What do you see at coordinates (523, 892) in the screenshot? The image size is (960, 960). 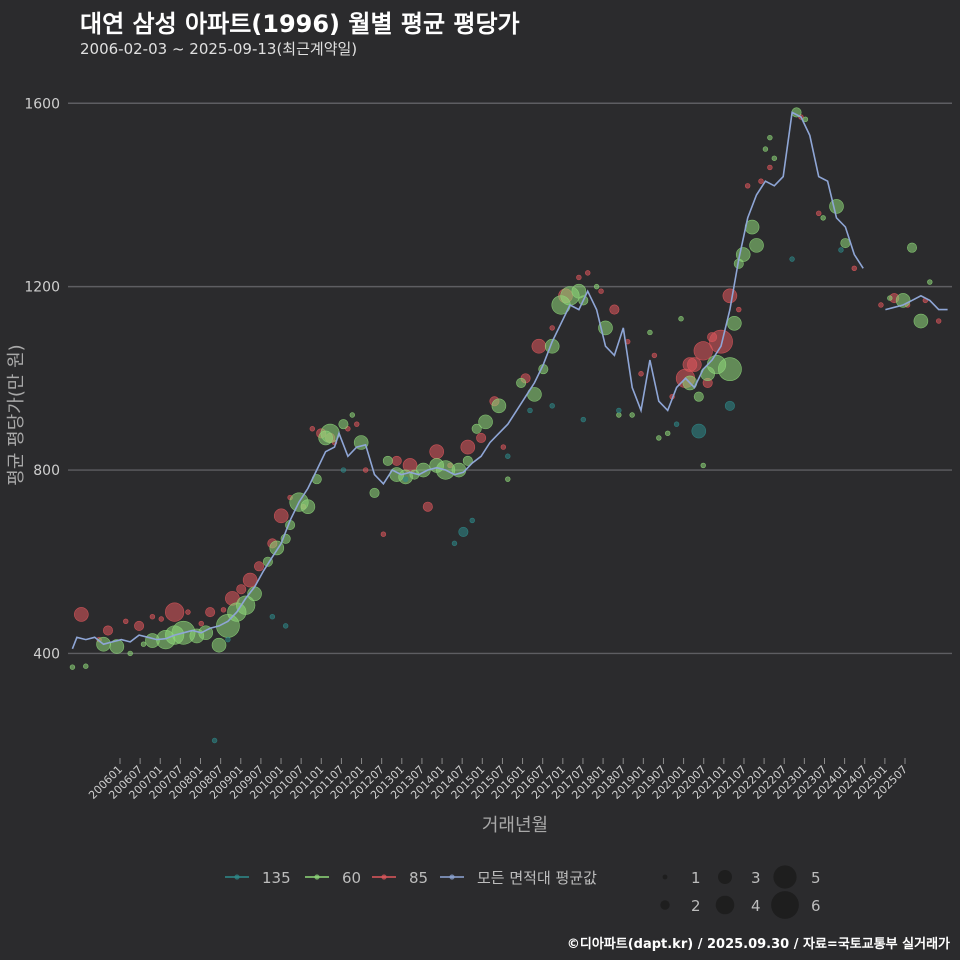 I see `legend: 135 60 85 모든 면적대 평균값 1 2 3 4 5 6` at bounding box center [523, 892].